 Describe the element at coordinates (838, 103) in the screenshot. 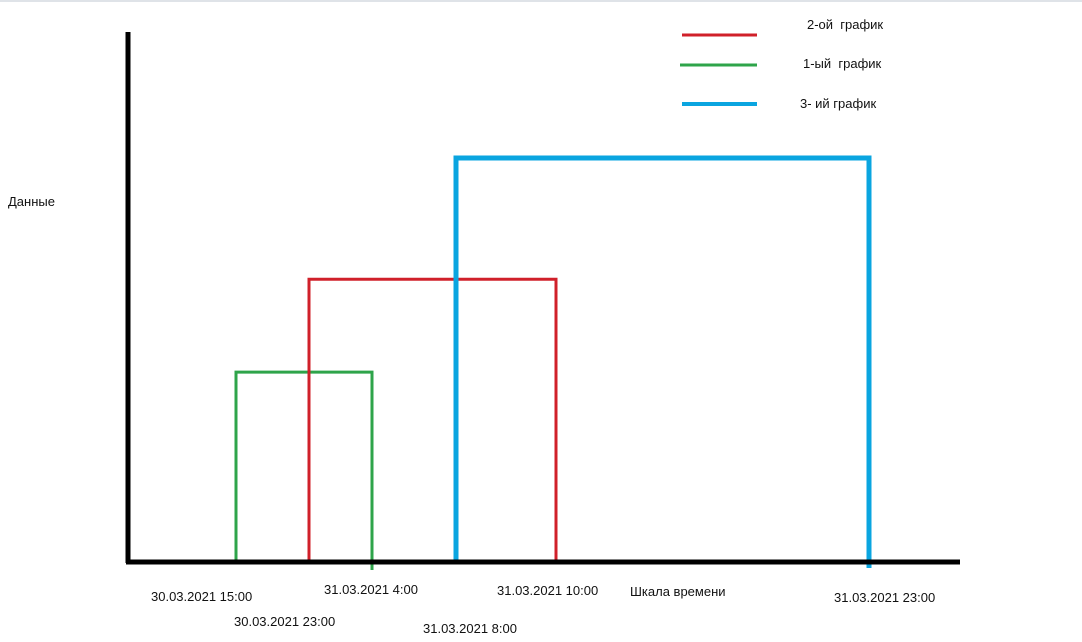

I see `legend-label-3: 3- ий график` at that location.